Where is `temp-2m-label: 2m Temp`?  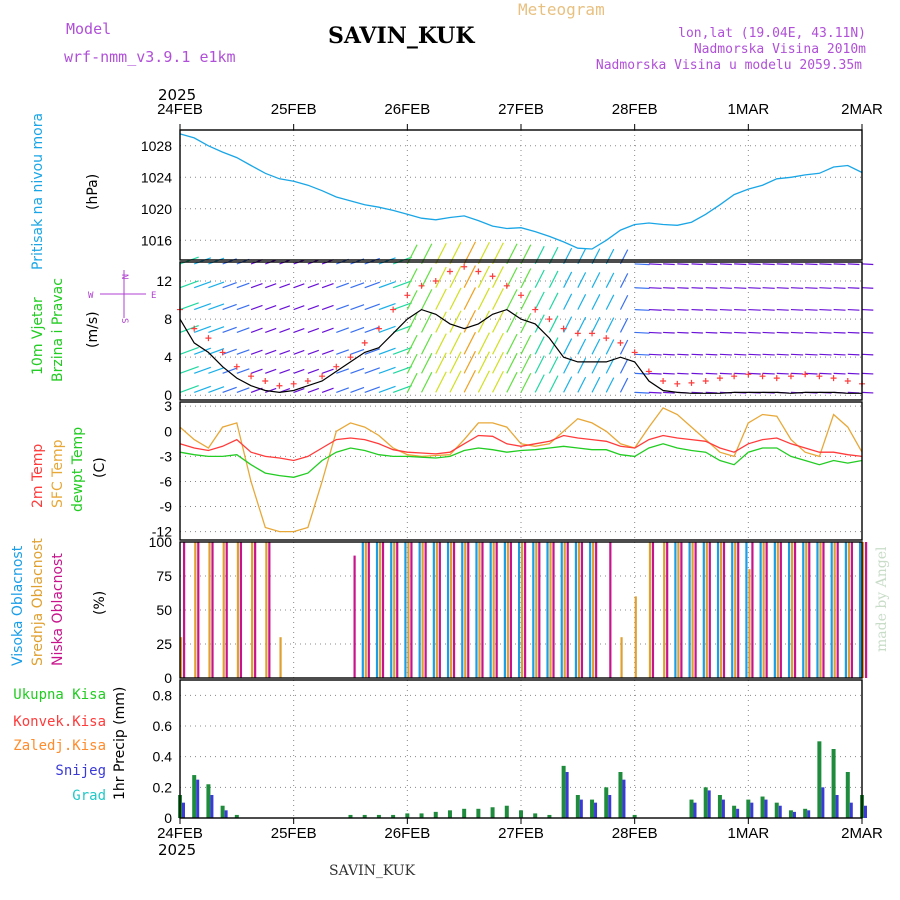
temp-2m-label: 2m Temp is located at coordinates (38, 476).